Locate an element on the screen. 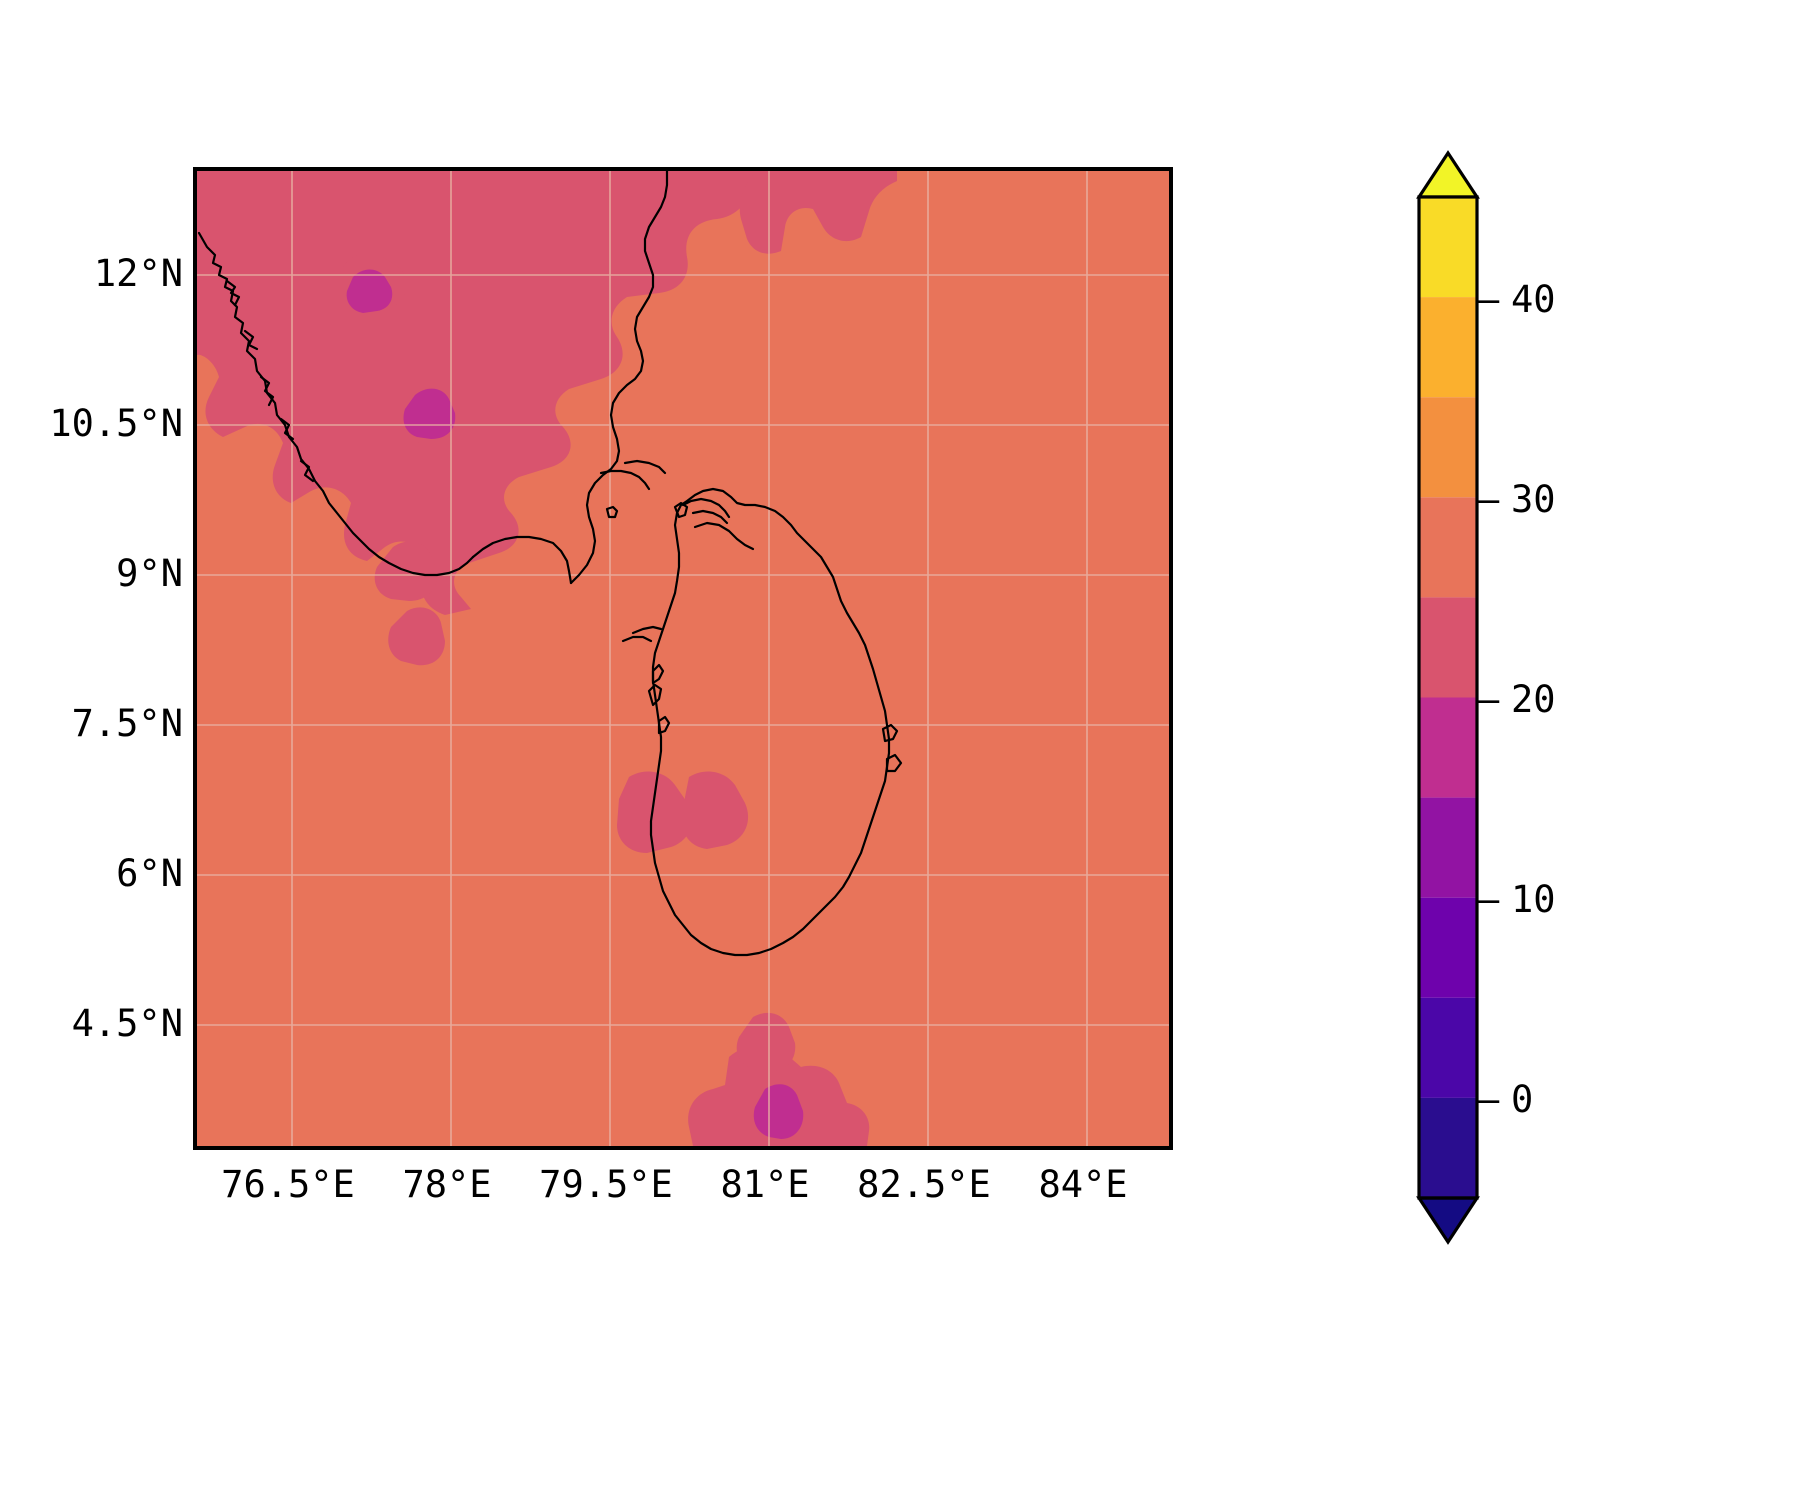  colorbar-under-arrow is located at coordinates (1448, 1220).